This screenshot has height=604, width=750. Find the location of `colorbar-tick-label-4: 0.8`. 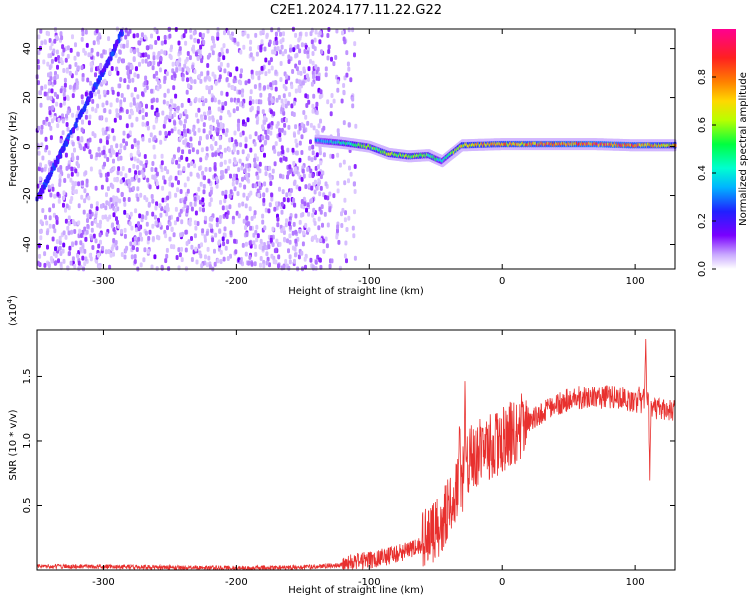

colorbar-tick-label-4: 0.8 is located at coordinates (702, 77).